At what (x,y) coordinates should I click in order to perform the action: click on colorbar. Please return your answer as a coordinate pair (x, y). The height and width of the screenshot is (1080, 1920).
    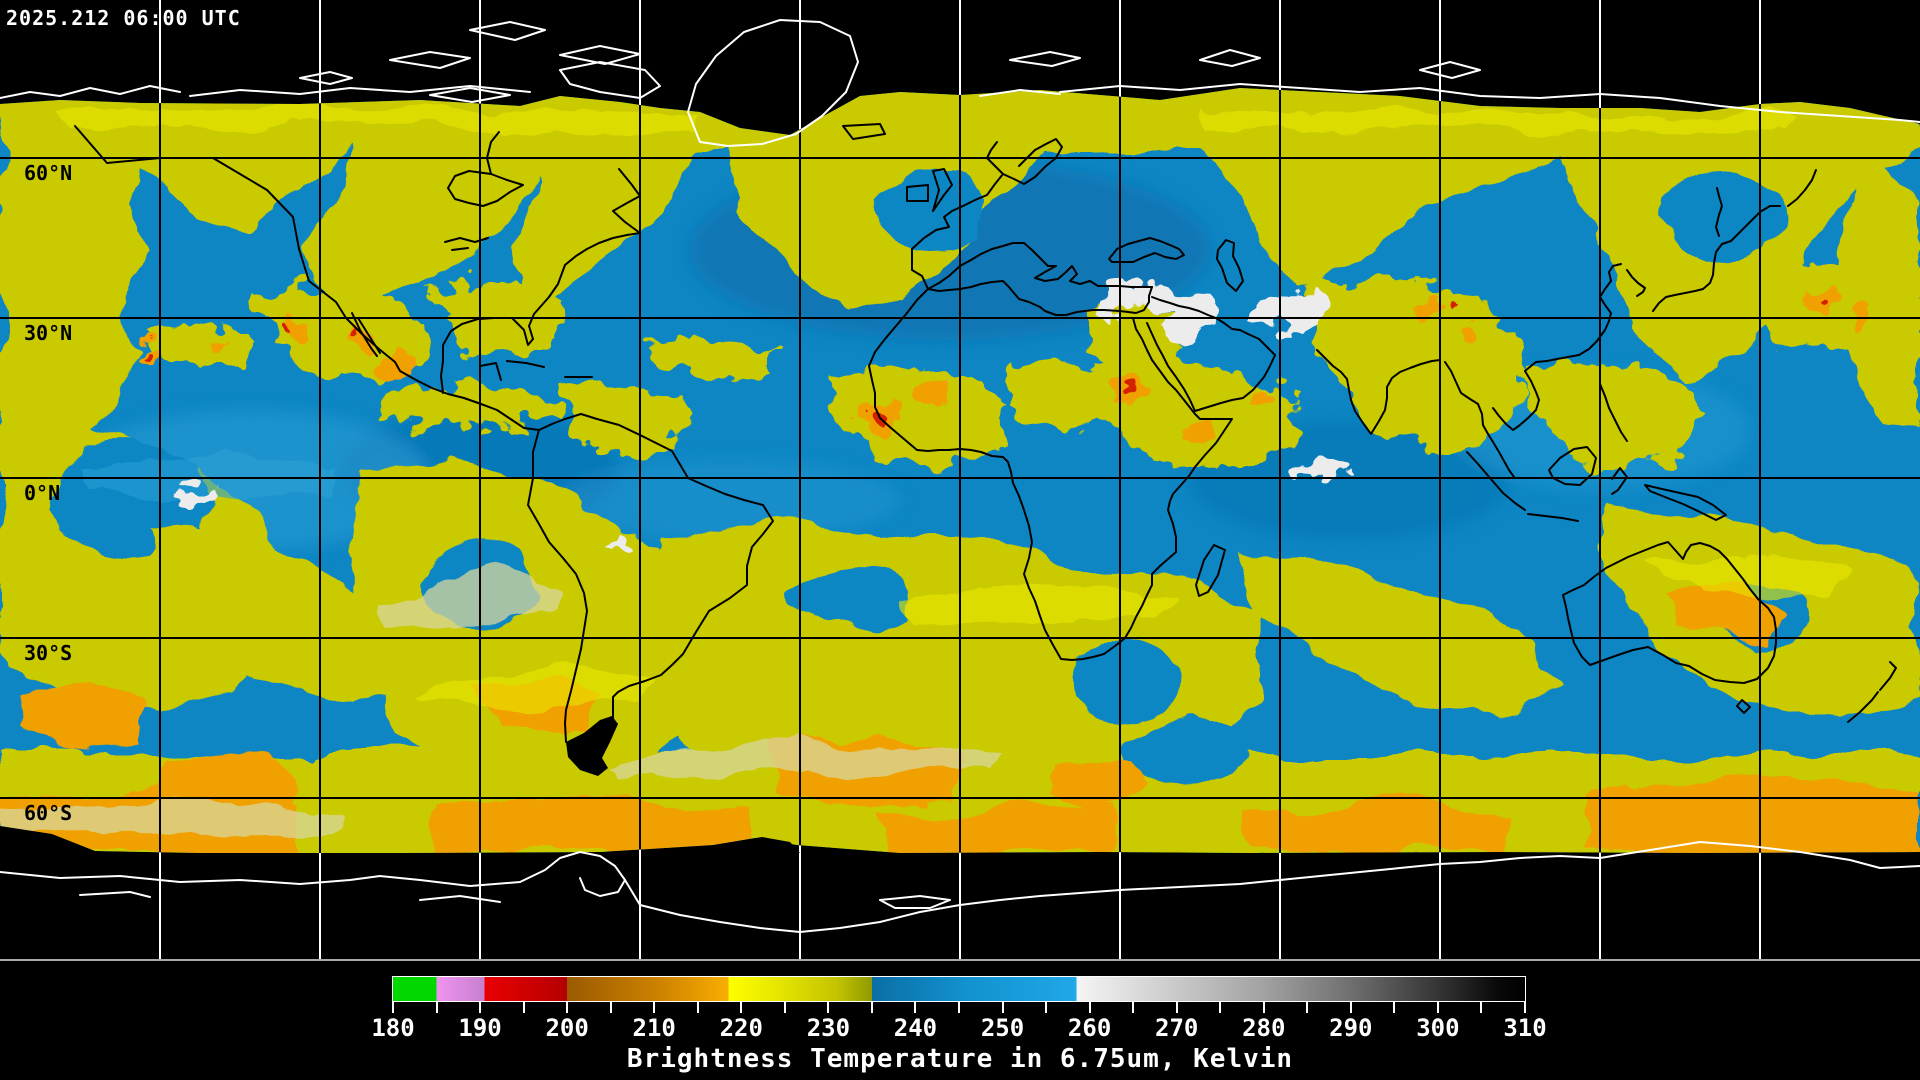
    Looking at the image, I should click on (959, 989).